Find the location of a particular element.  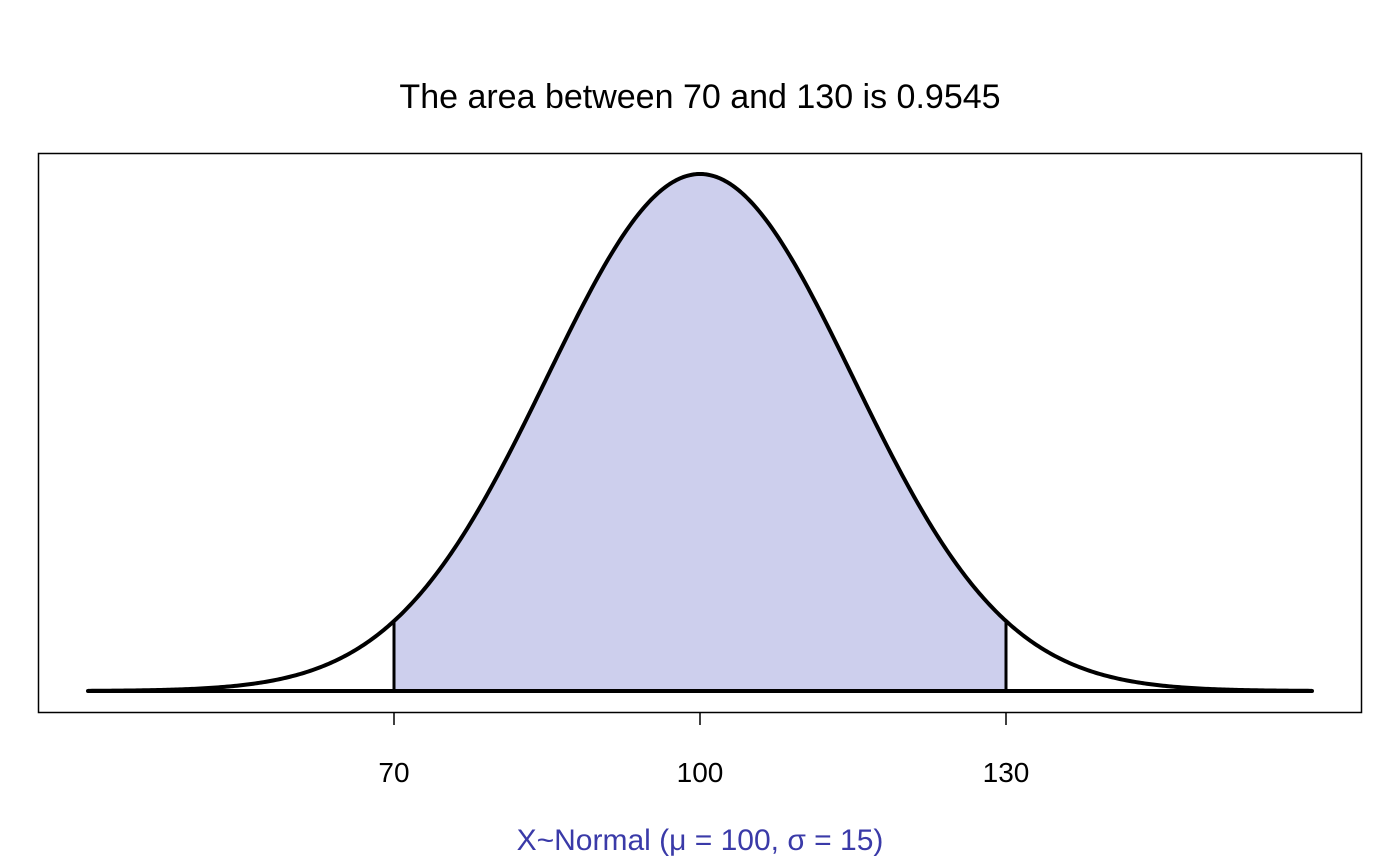

x-tick-label: 100 is located at coordinates (700, 772).